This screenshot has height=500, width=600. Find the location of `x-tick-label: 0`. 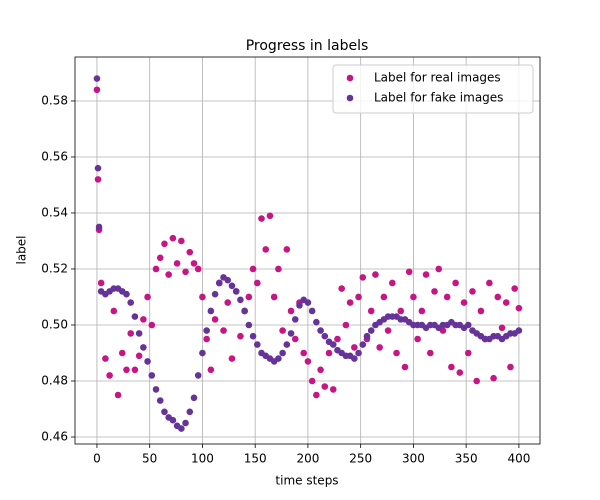

x-tick-label: 0 is located at coordinates (97, 459).